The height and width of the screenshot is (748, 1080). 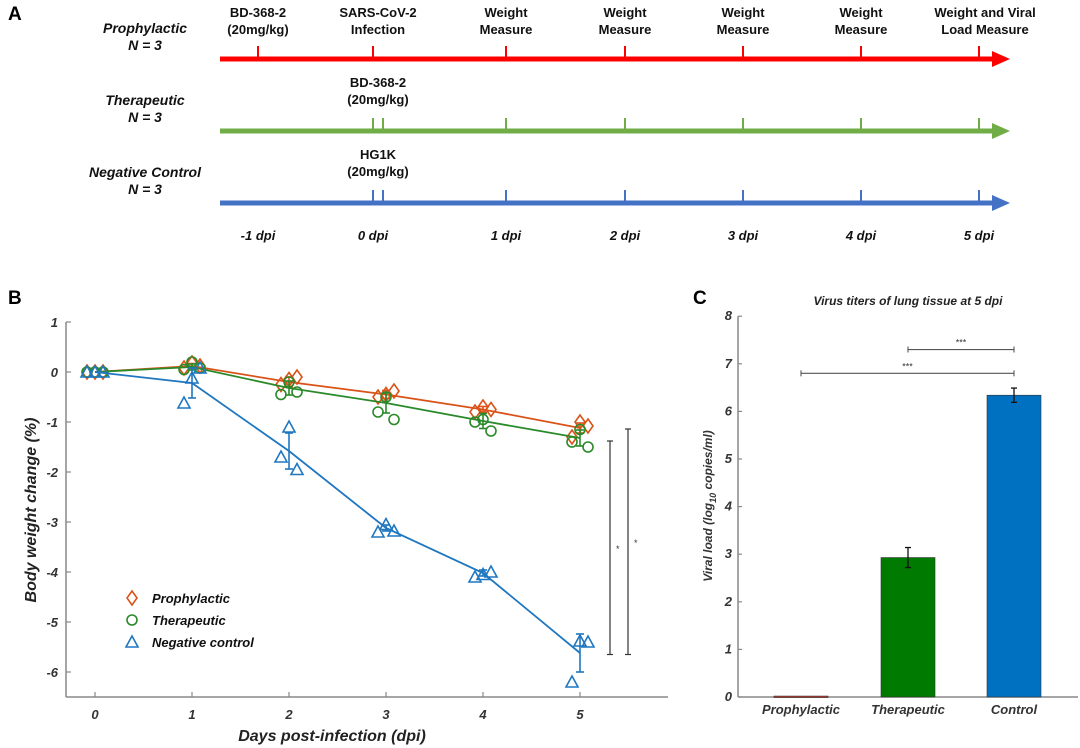 What do you see at coordinates (801, 709) in the screenshot?
I see `x-tick-label-c: Prophylactic` at bounding box center [801, 709].